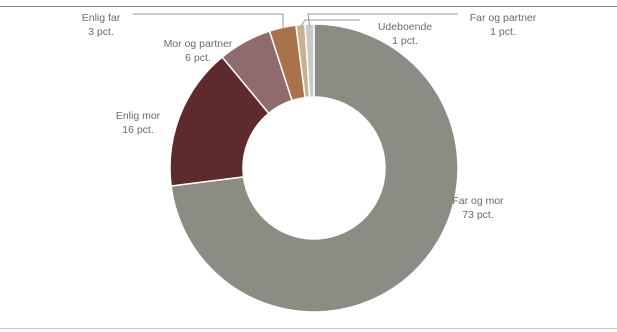  I want to click on slice-value-label: 73 pct., so click(478, 215).